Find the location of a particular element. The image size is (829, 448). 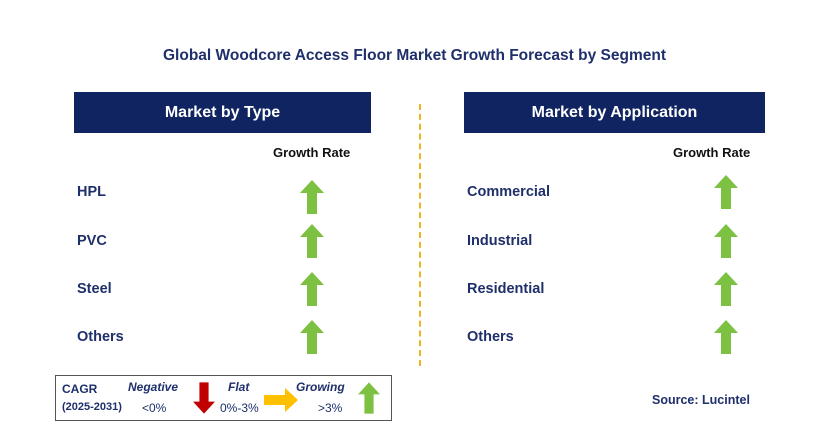

panel-divider is located at coordinates (420, 235).